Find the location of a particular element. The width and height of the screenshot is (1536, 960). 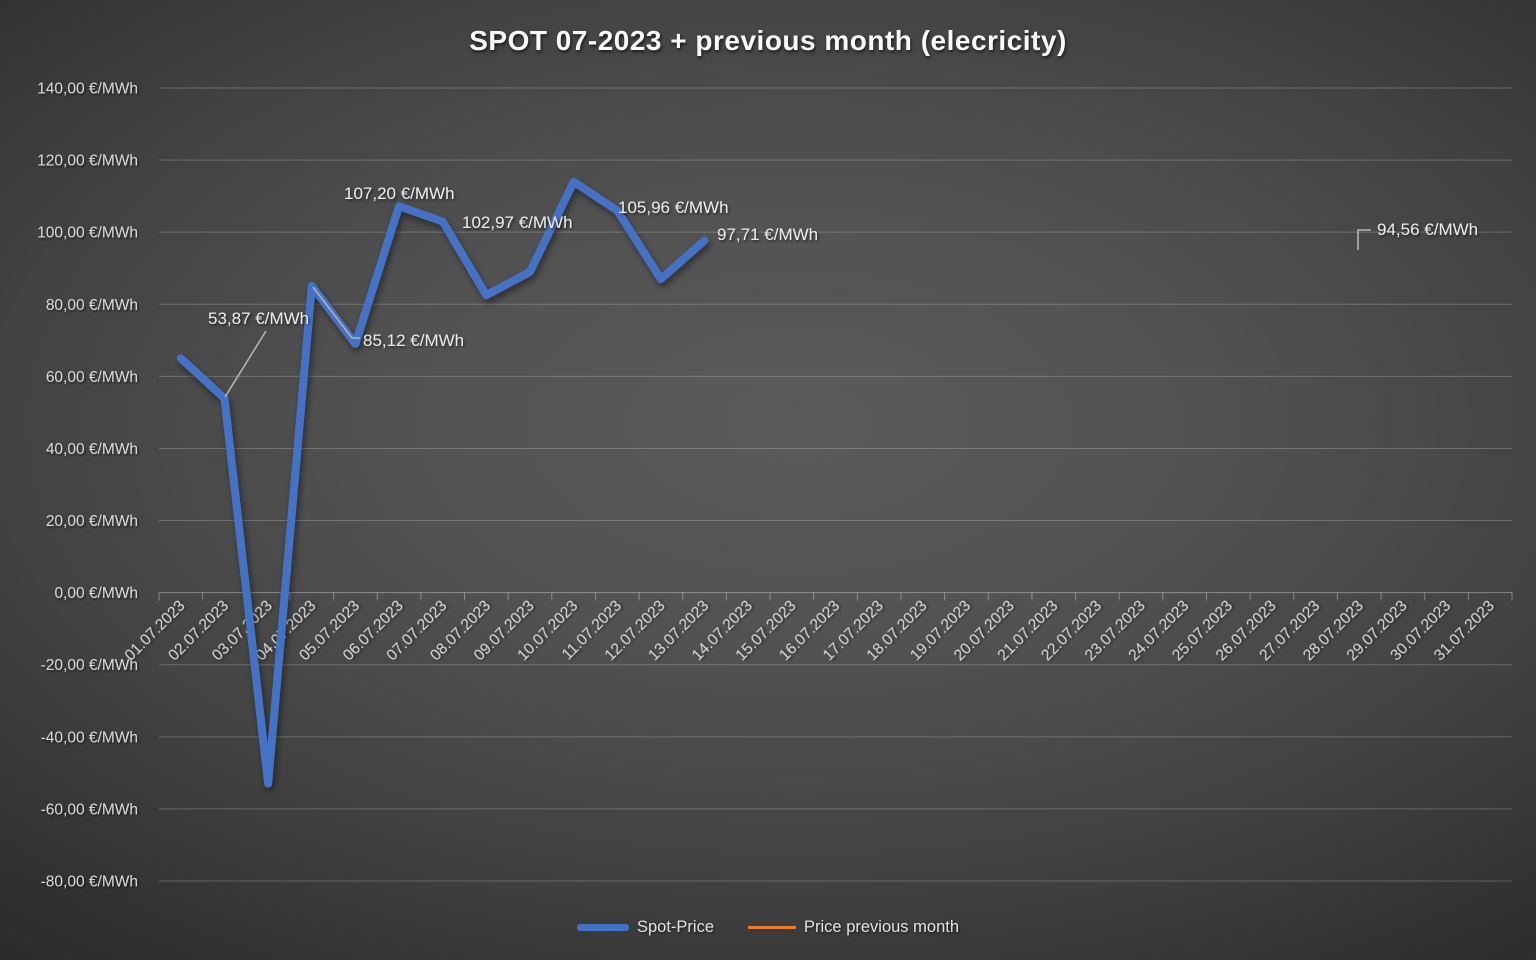

y-tick-label: 40,00 €/MWh is located at coordinates (92, 449).